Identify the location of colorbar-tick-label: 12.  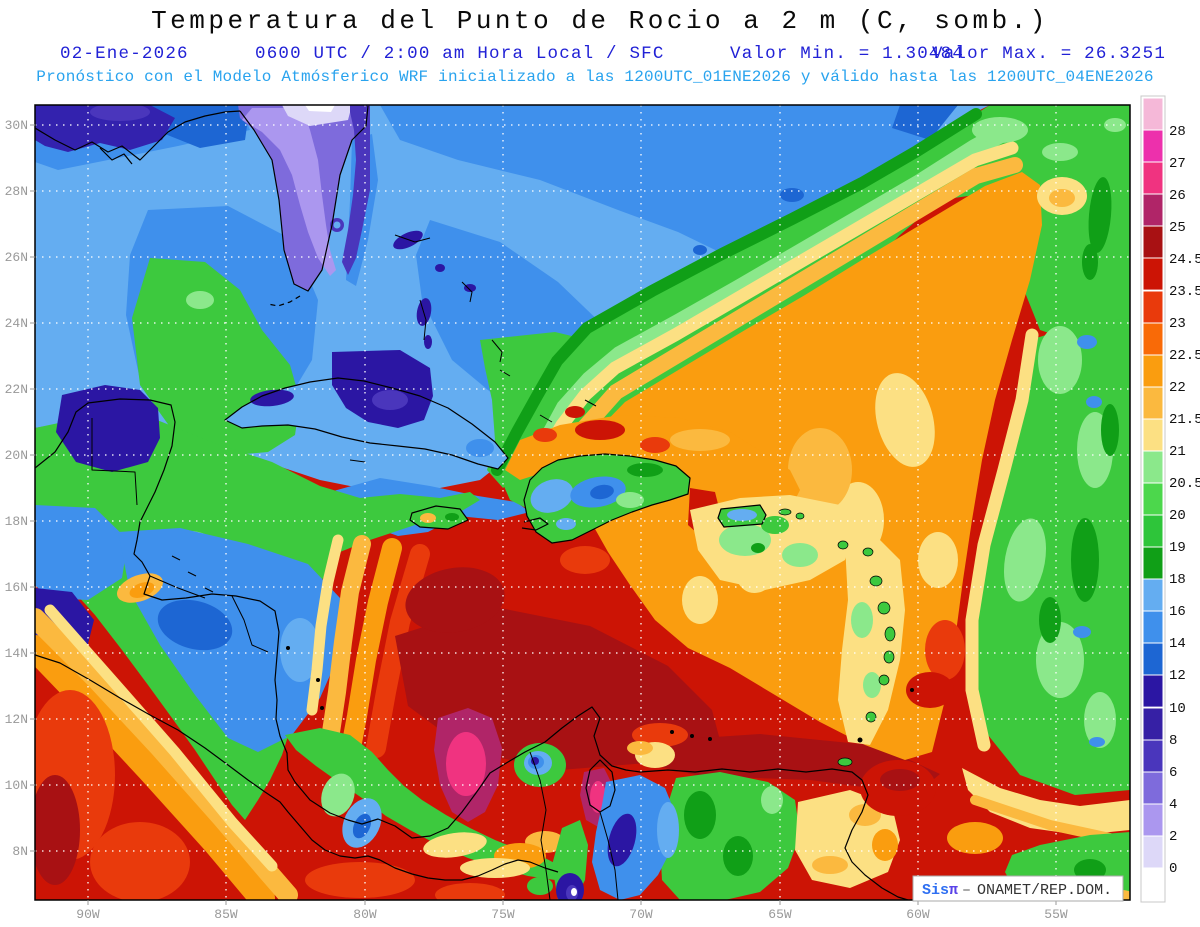
(1177, 676).